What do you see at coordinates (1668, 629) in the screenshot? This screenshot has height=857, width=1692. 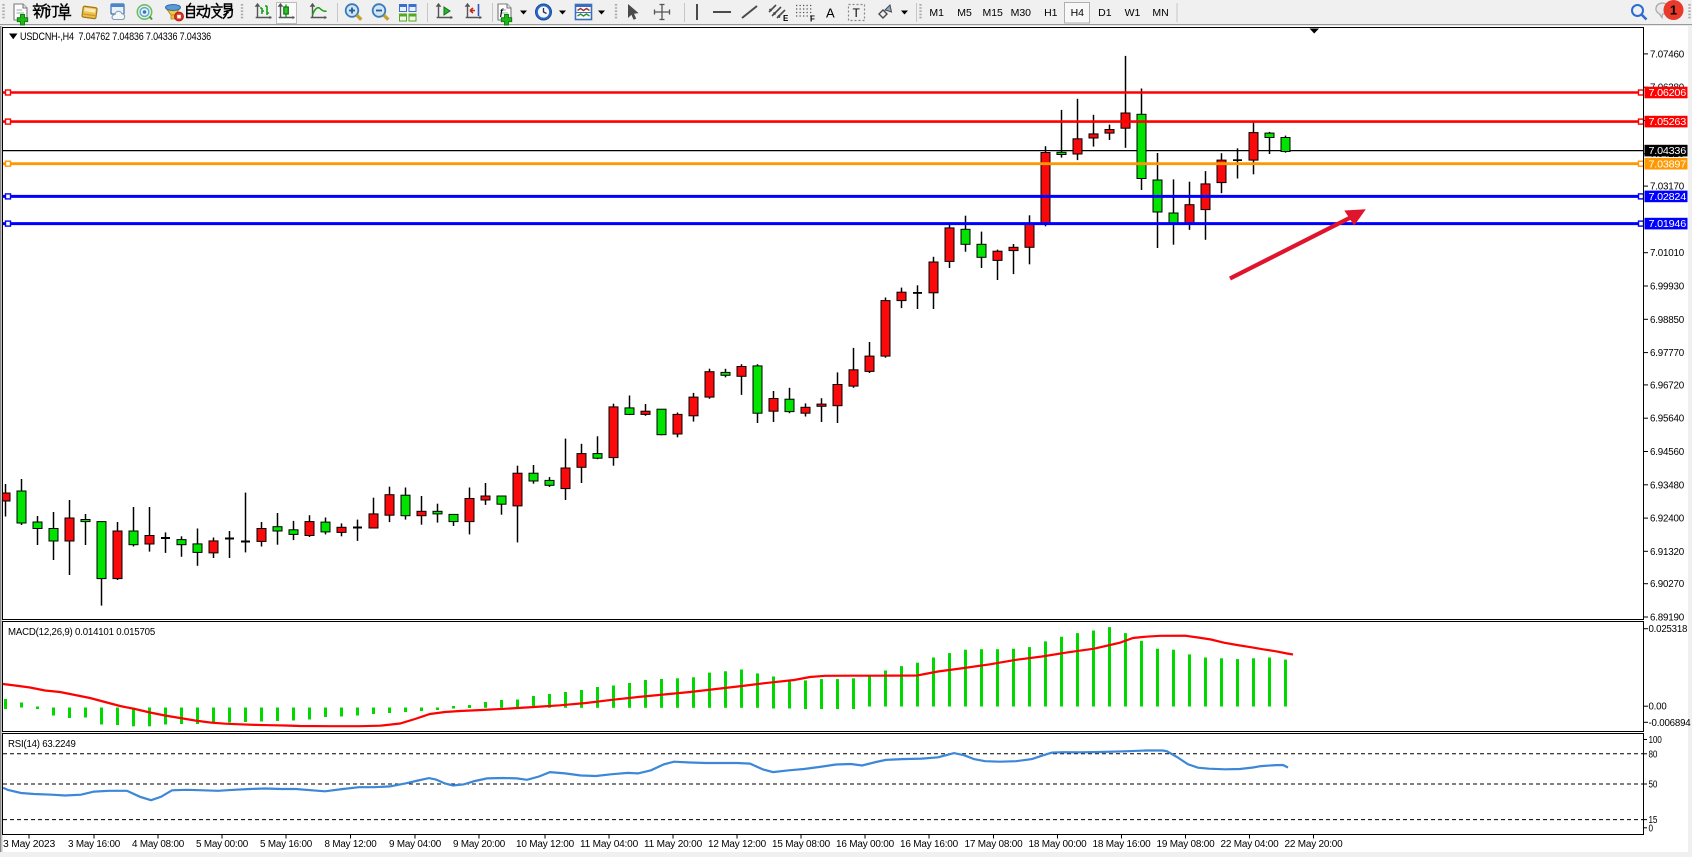 I see `svg-text: 0.025318` at bounding box center [1668, 629].